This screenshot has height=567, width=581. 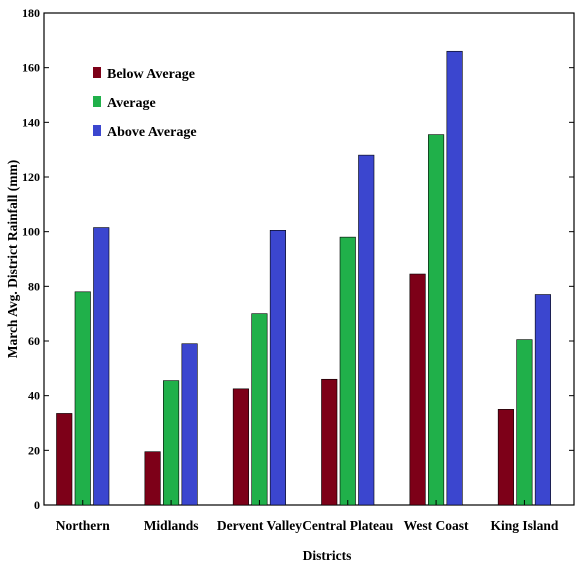 What do you see at coordinates (171, 525) in the screenshot?
I see `x-tick-label: Midlands` at bounding box center [171, 525].